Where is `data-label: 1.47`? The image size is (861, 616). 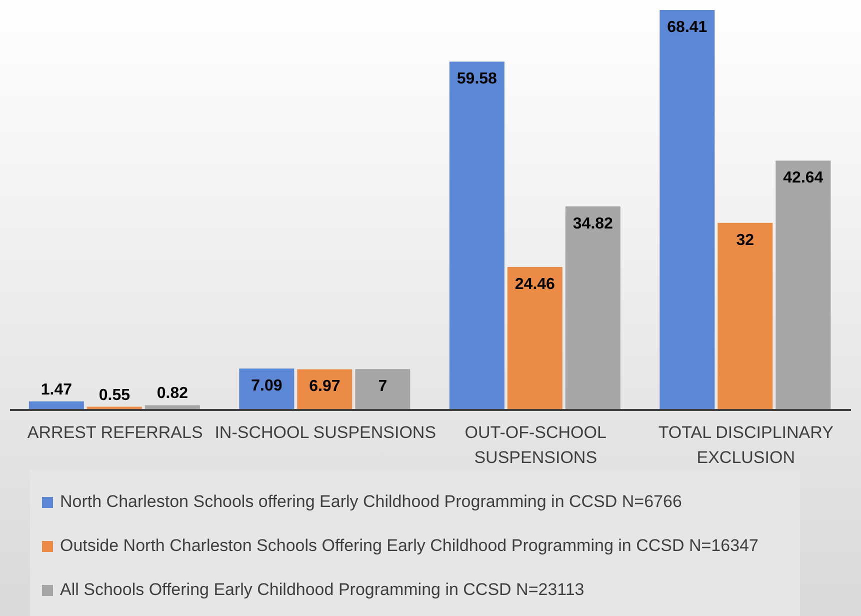 data-label: 1.47 is located at coordinates (56, 389).